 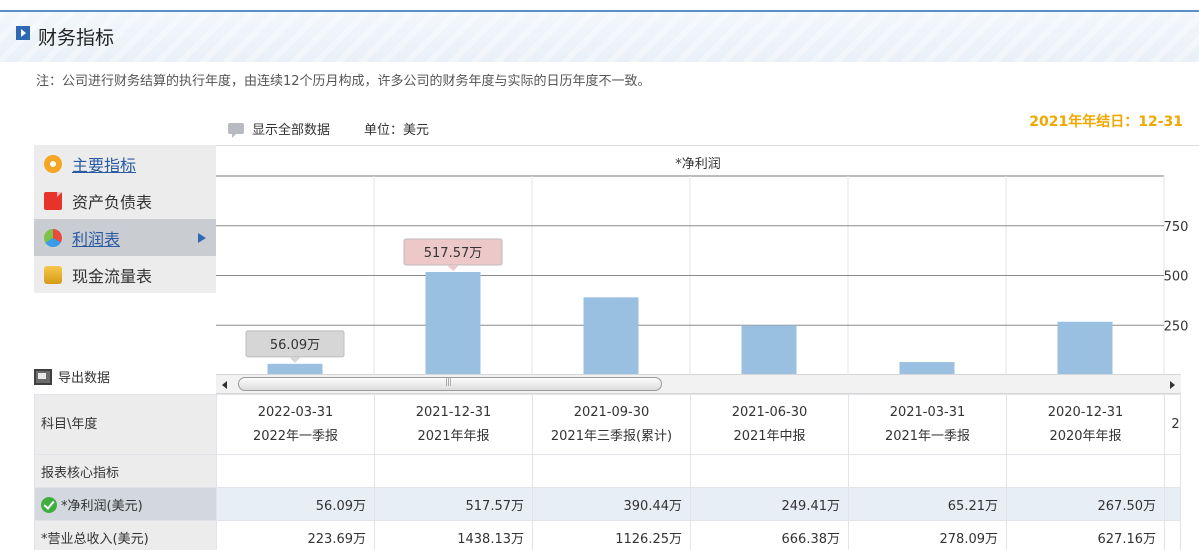 I want to click on table-cell: 1438.13万, so click(x=453, y=535).